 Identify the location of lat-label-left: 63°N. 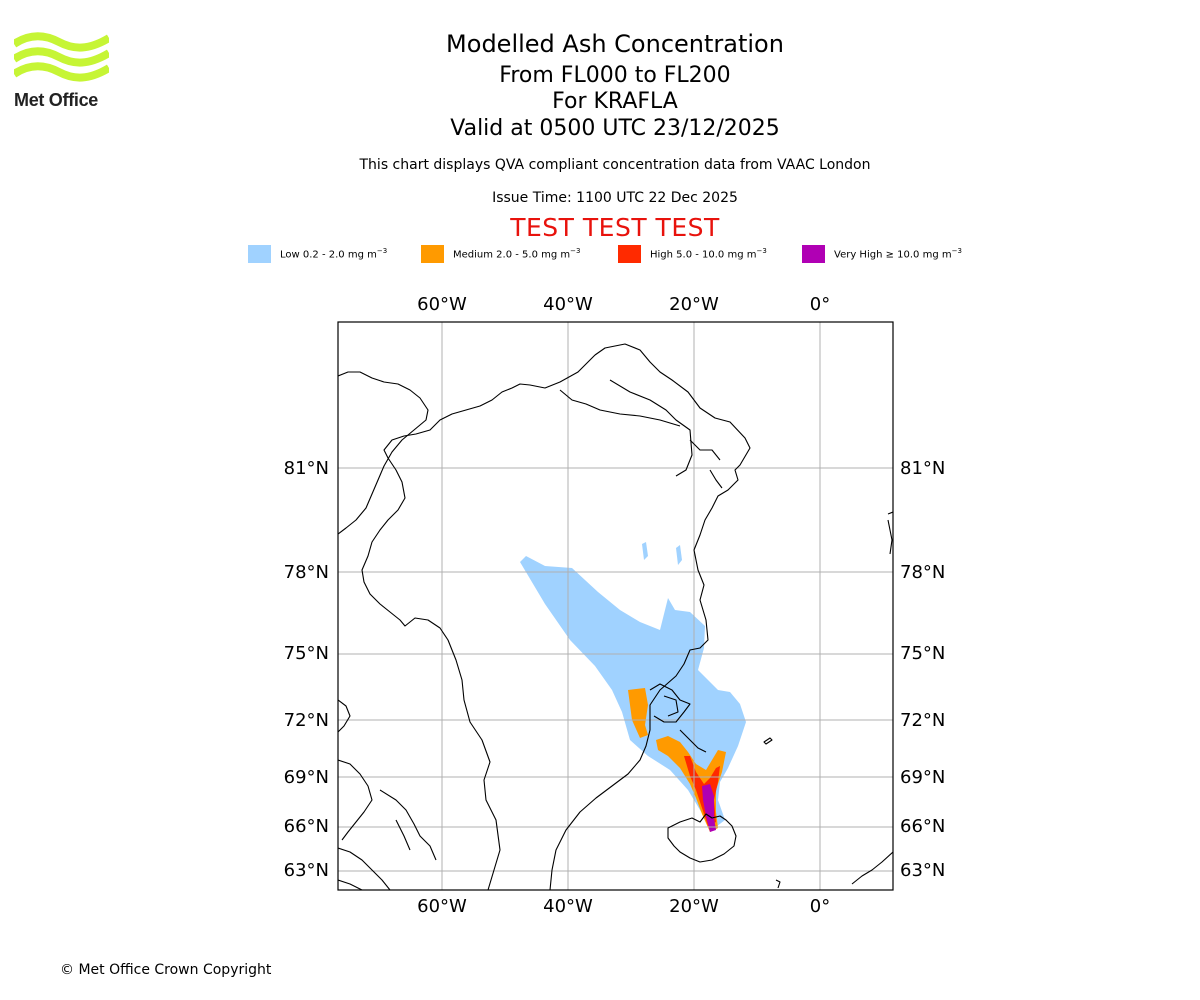
(306, 870).